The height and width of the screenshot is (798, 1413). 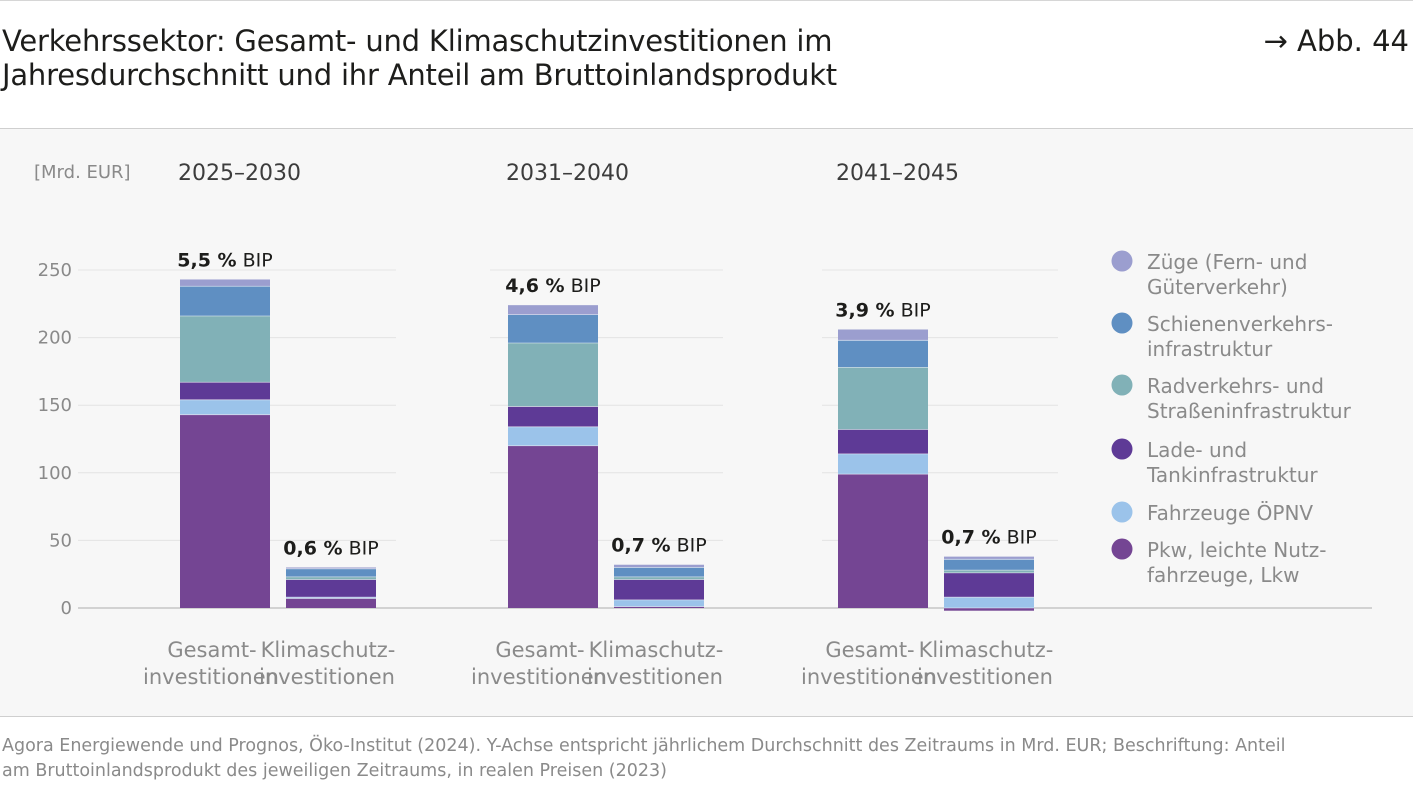 I want to click on legend-label-0-line1: fahrzeuge, Lkw, so click(x=1223, y=575).